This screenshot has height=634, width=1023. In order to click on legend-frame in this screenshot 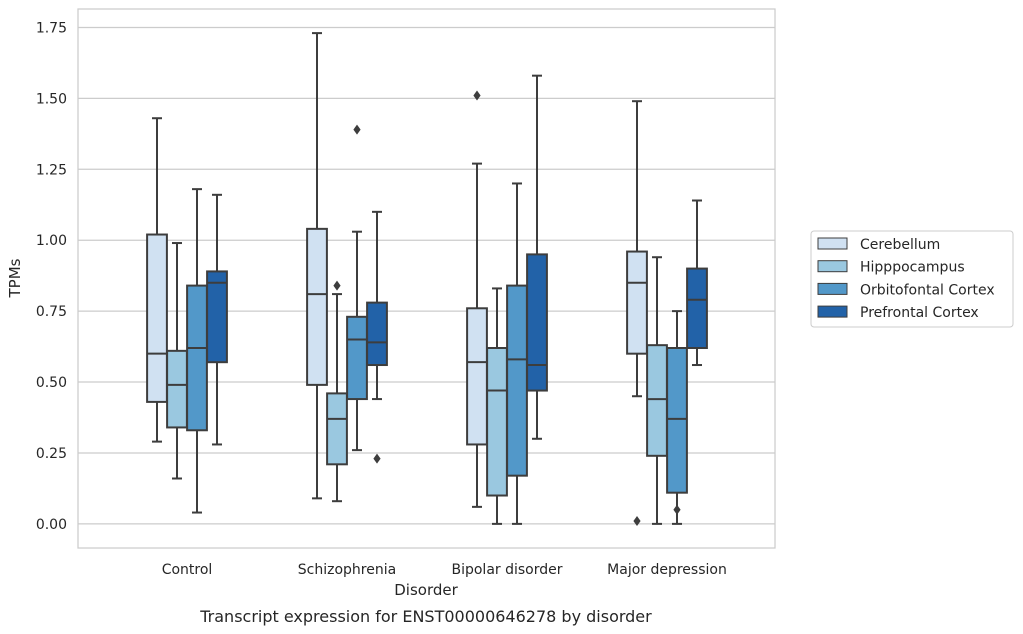, I will do `click(912, 279)`.